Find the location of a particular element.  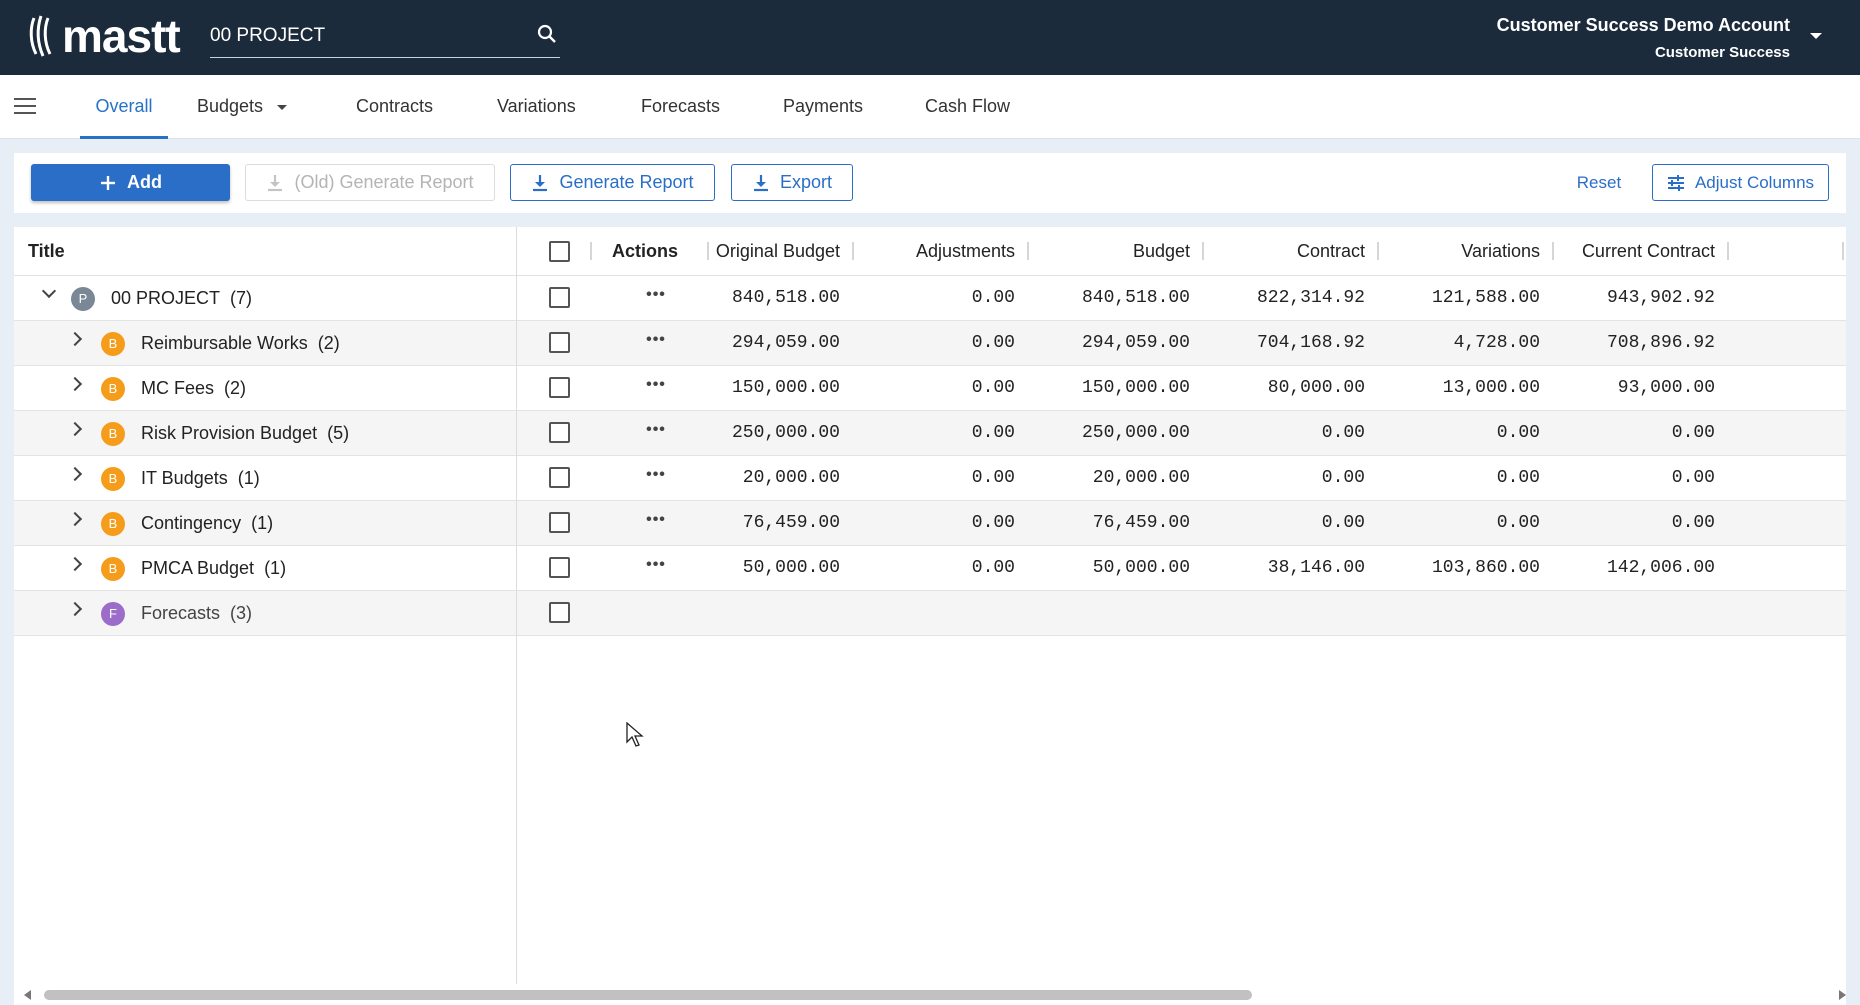

horizontal-scrollbar is located at coordinates (930, 994).